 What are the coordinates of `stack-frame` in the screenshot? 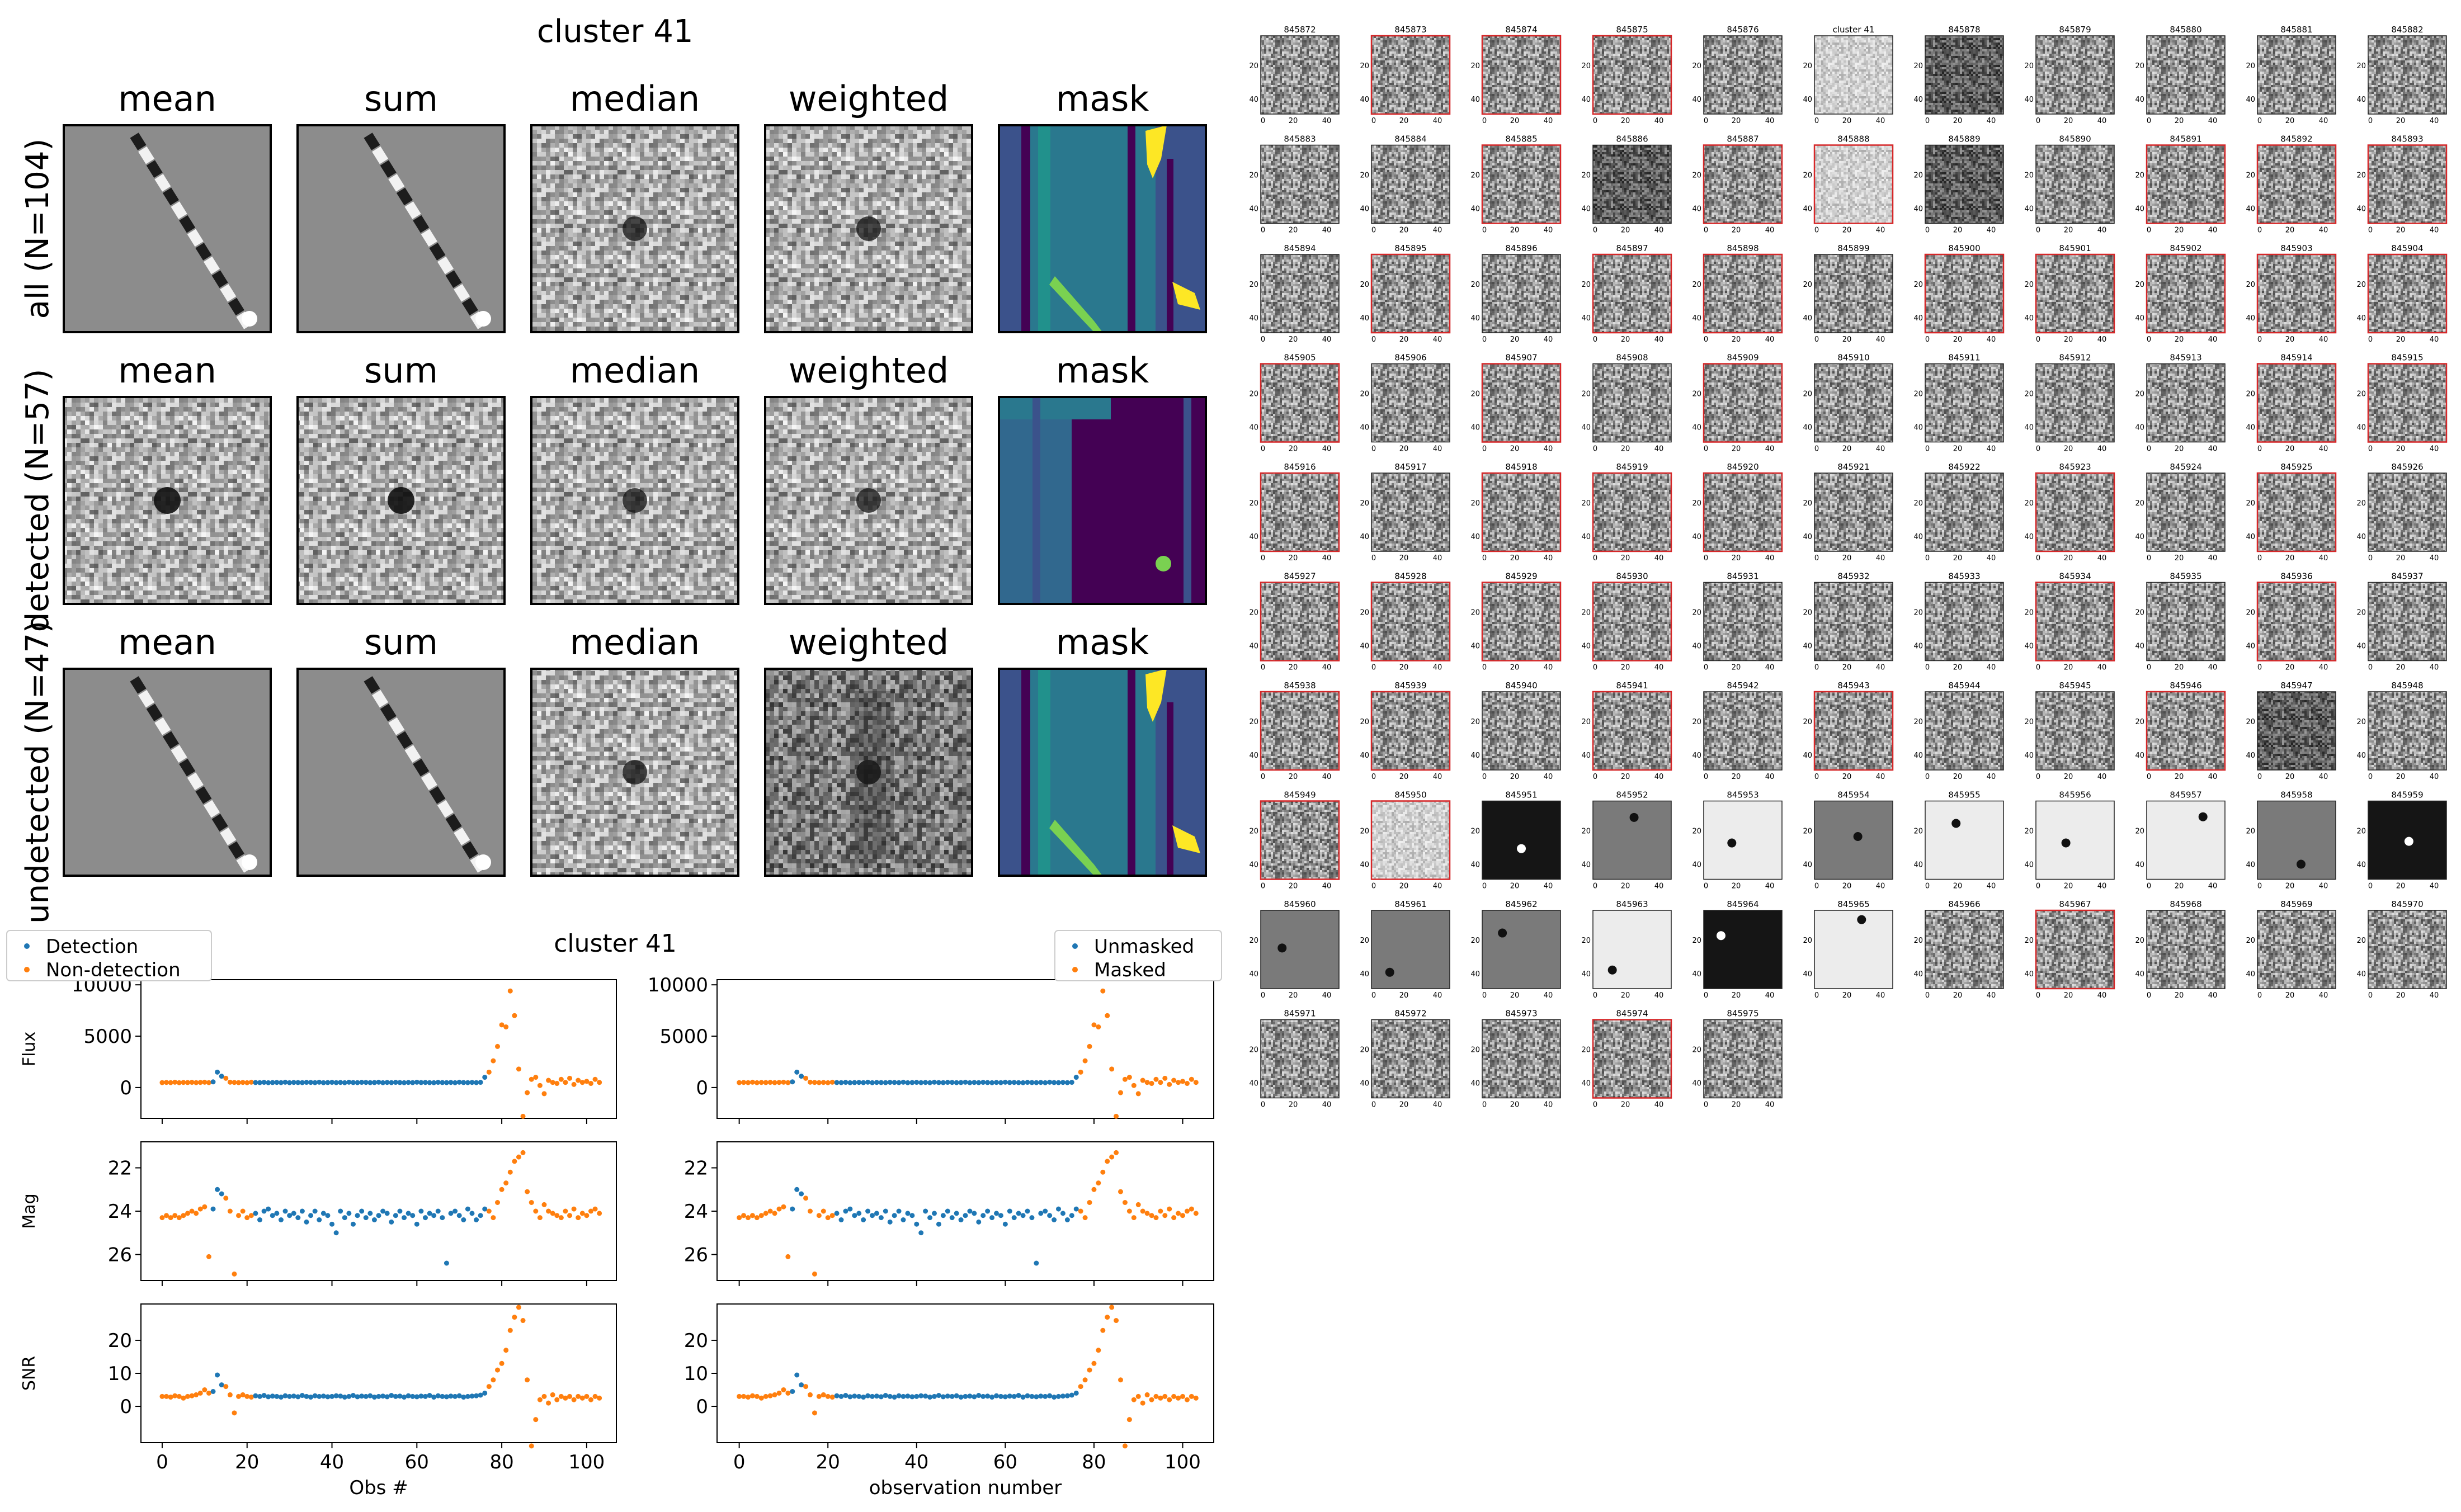 It's located at (1102, 228).